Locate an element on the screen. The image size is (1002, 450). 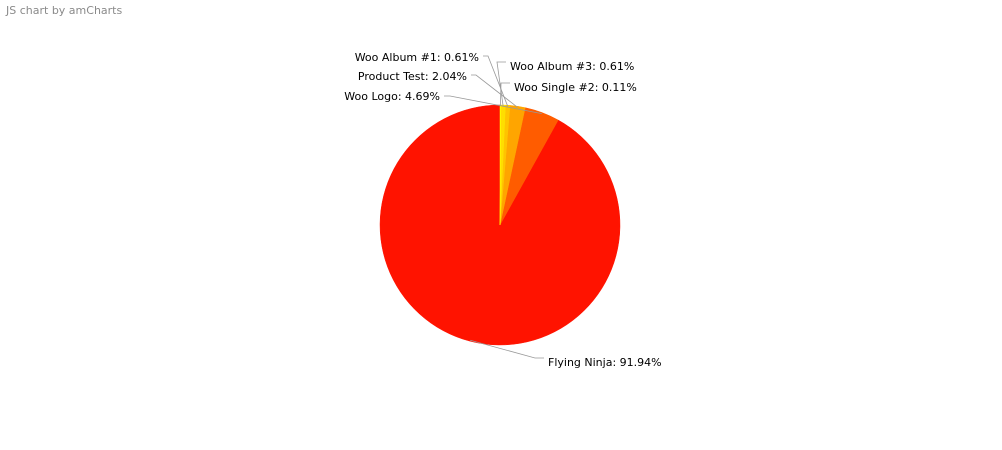
slice-label: Flying Ninja: 91.94% is located at coordinates (605, 362).